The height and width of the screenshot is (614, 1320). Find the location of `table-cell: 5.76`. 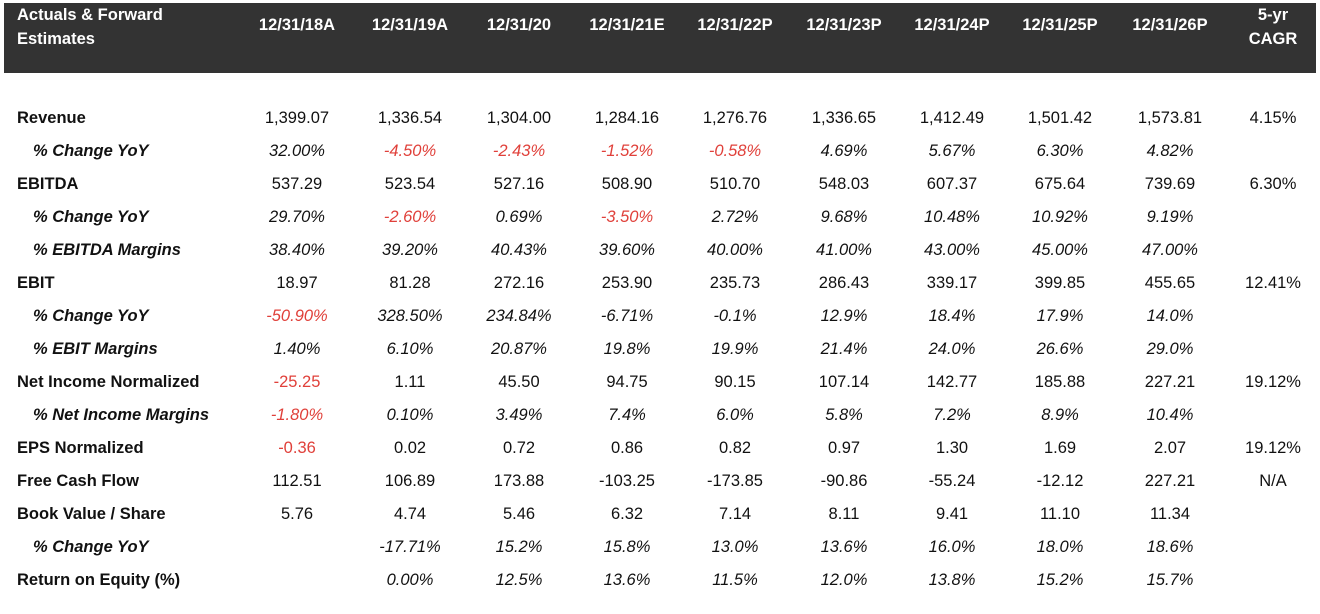

table-cell: 5.76 is located at coordinates (297, 514).